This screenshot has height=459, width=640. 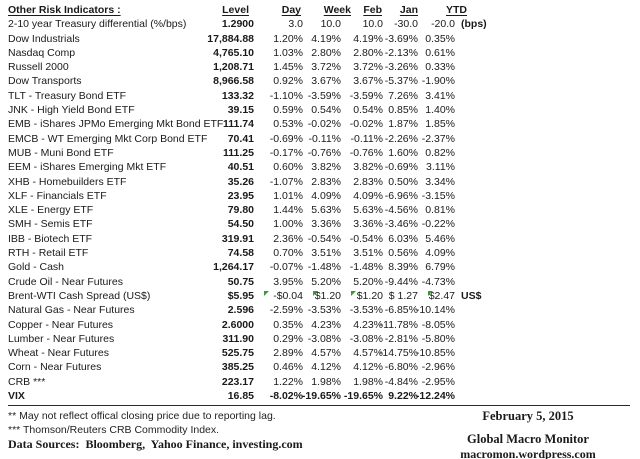 I want to click on report-date: February 5, 2015, so click(x=528, y=416).